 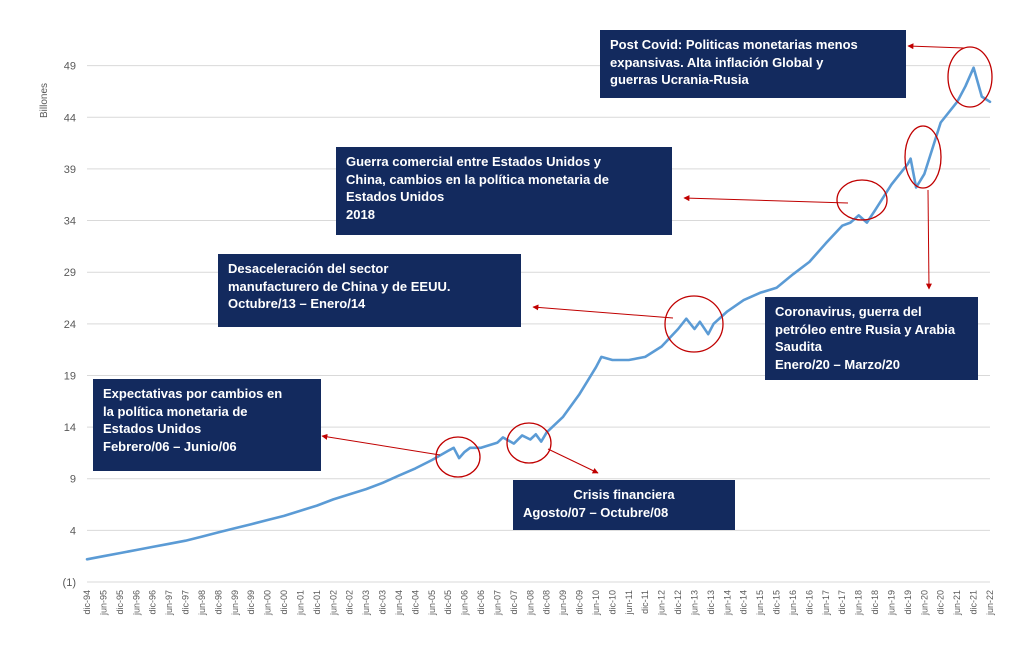 What do you see at coordinates (766, 199) in the screenshot?
I see `arrow-trade-war` at bounding box center [766, 199].